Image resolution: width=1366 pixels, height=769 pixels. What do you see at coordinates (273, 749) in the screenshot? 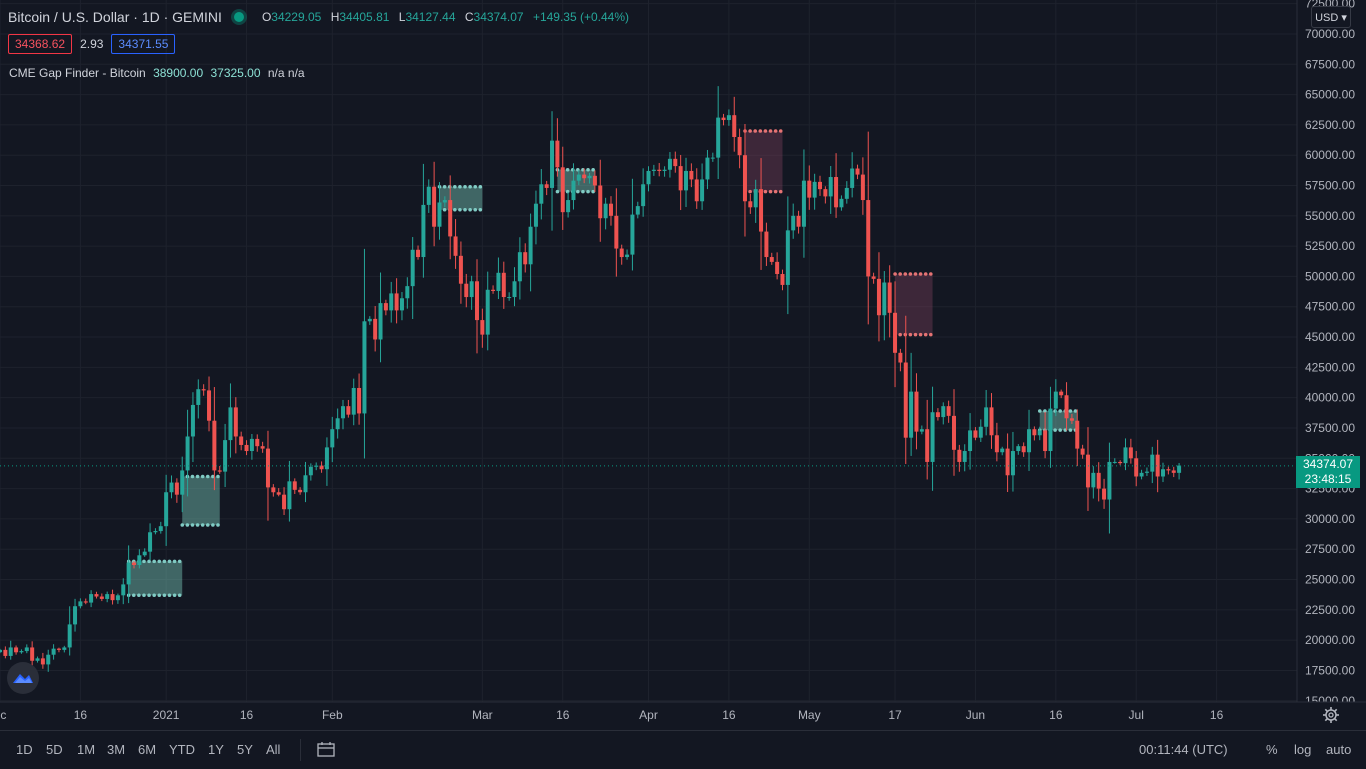
I see `range-all-button: All` at bounding box center [273, 749].